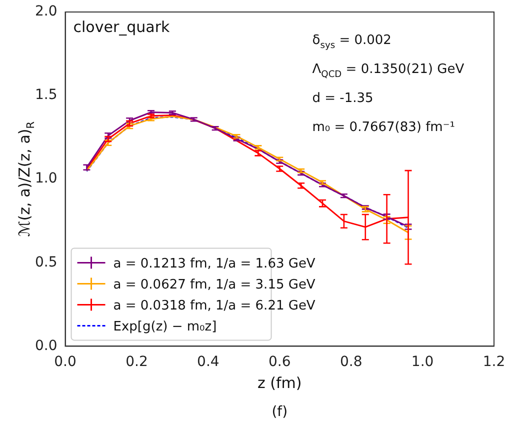 This screenshot has height=436, width=516. I want to click on x-tick-label: 0.6, so click(279, 362).